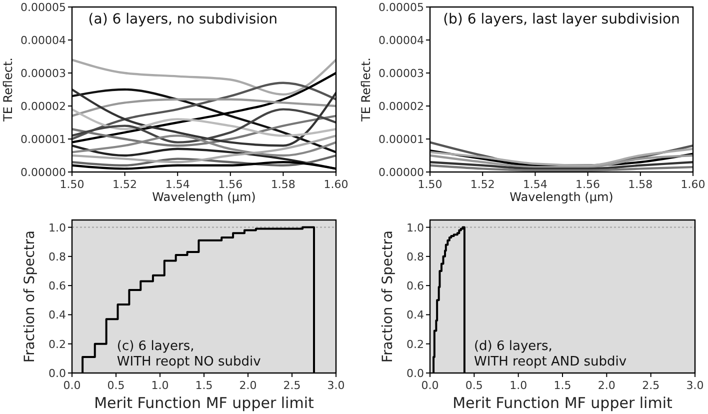 The image size is (708, 414). What do you see at coordinates (561, 20) in the screenshot?
I see `chart-title: (b) 6 layers, last layer subdivision` at bounding box center [561, 20].